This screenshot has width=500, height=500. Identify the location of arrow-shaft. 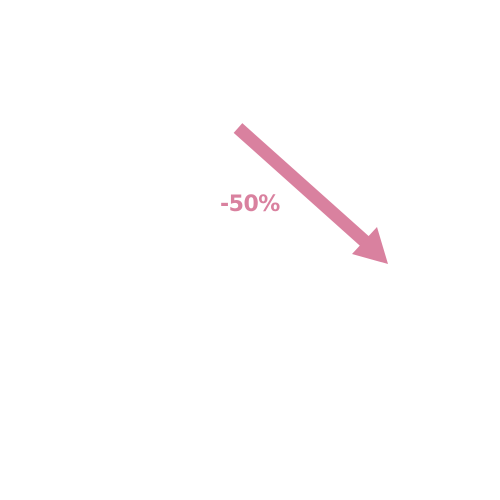
(304, 187).